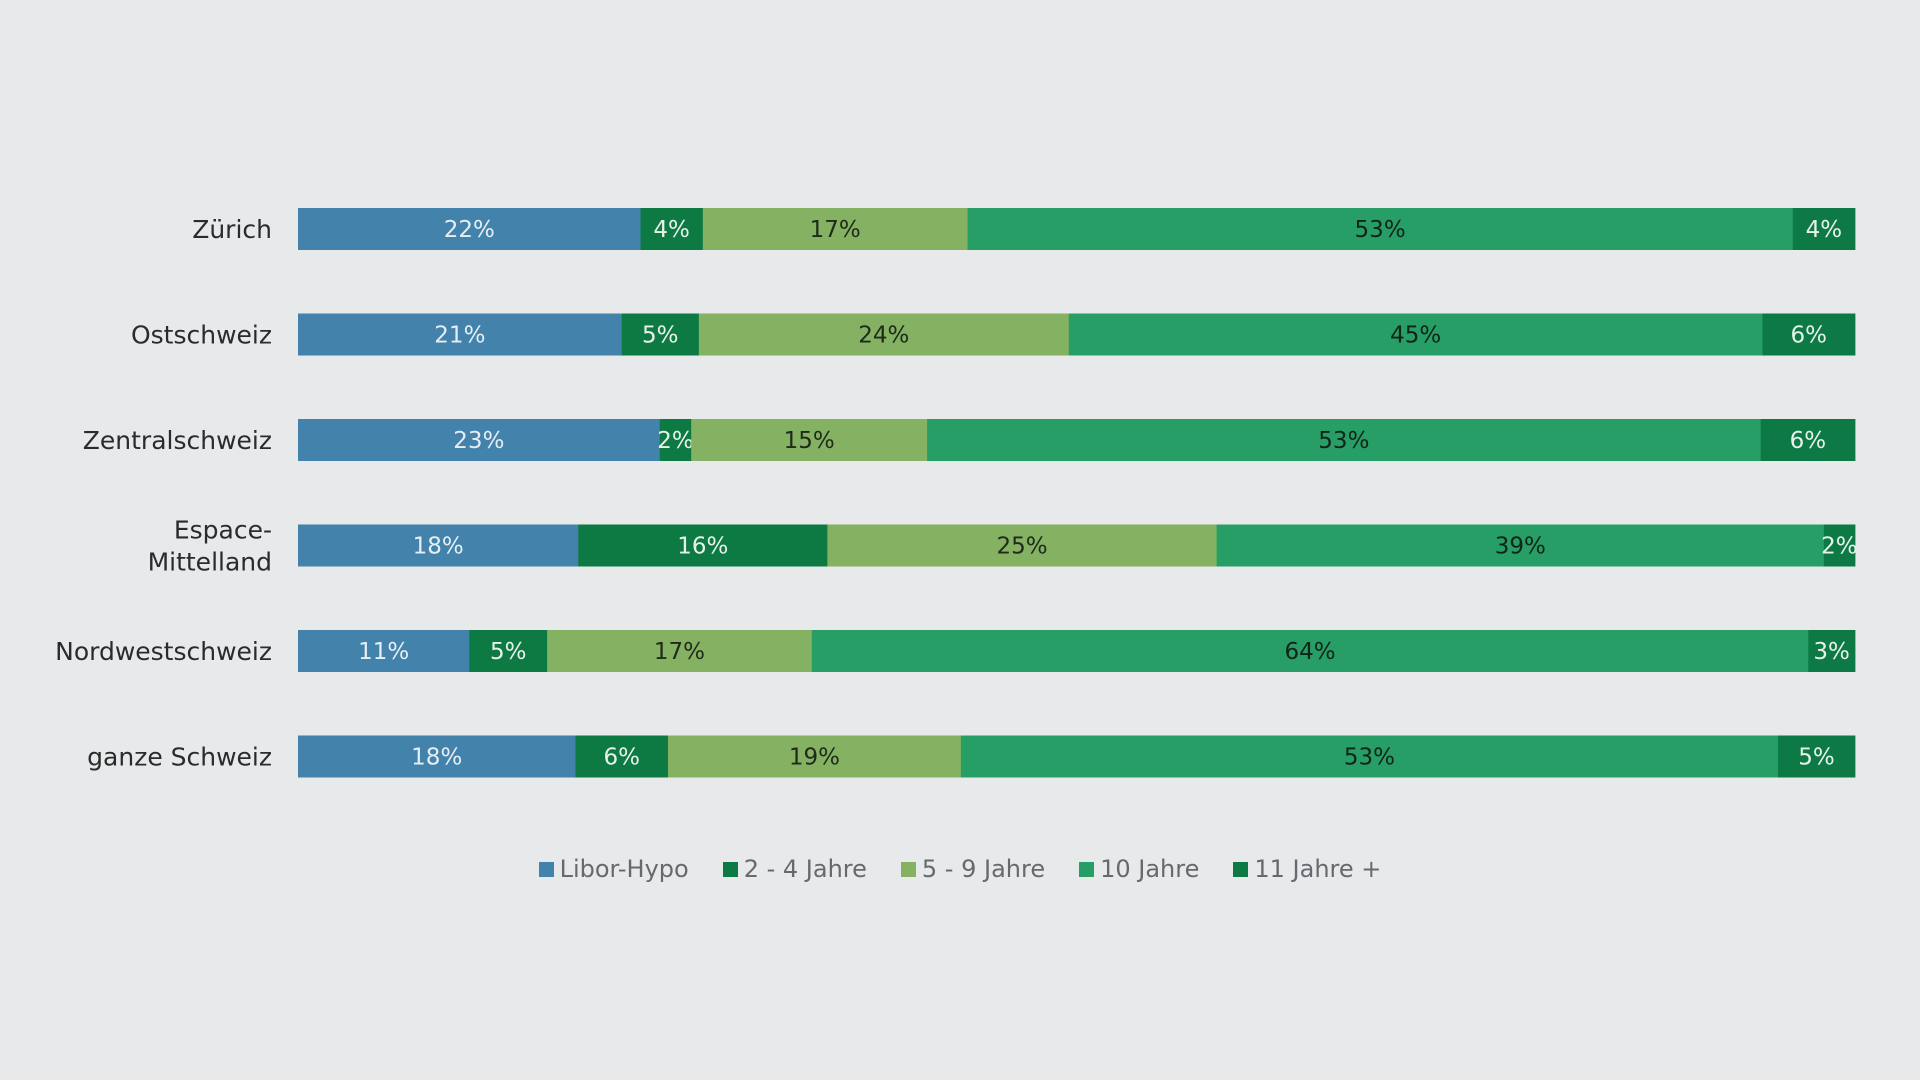  I want to click on data-label: 16%, so click(702, 547).